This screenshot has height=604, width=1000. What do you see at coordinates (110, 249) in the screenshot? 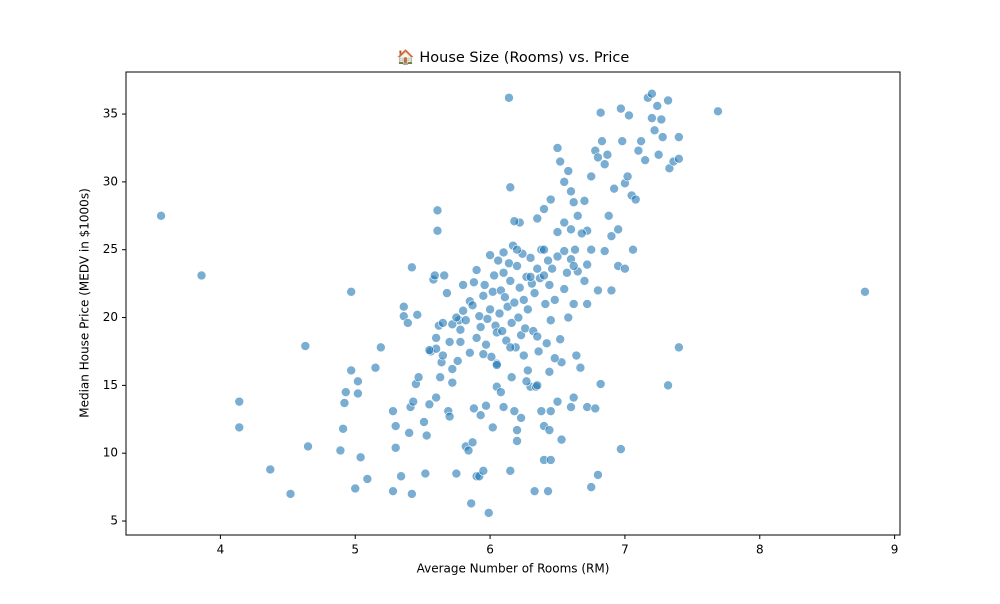
I see `y-tick-label: 25` at bounding box center [110, 249].